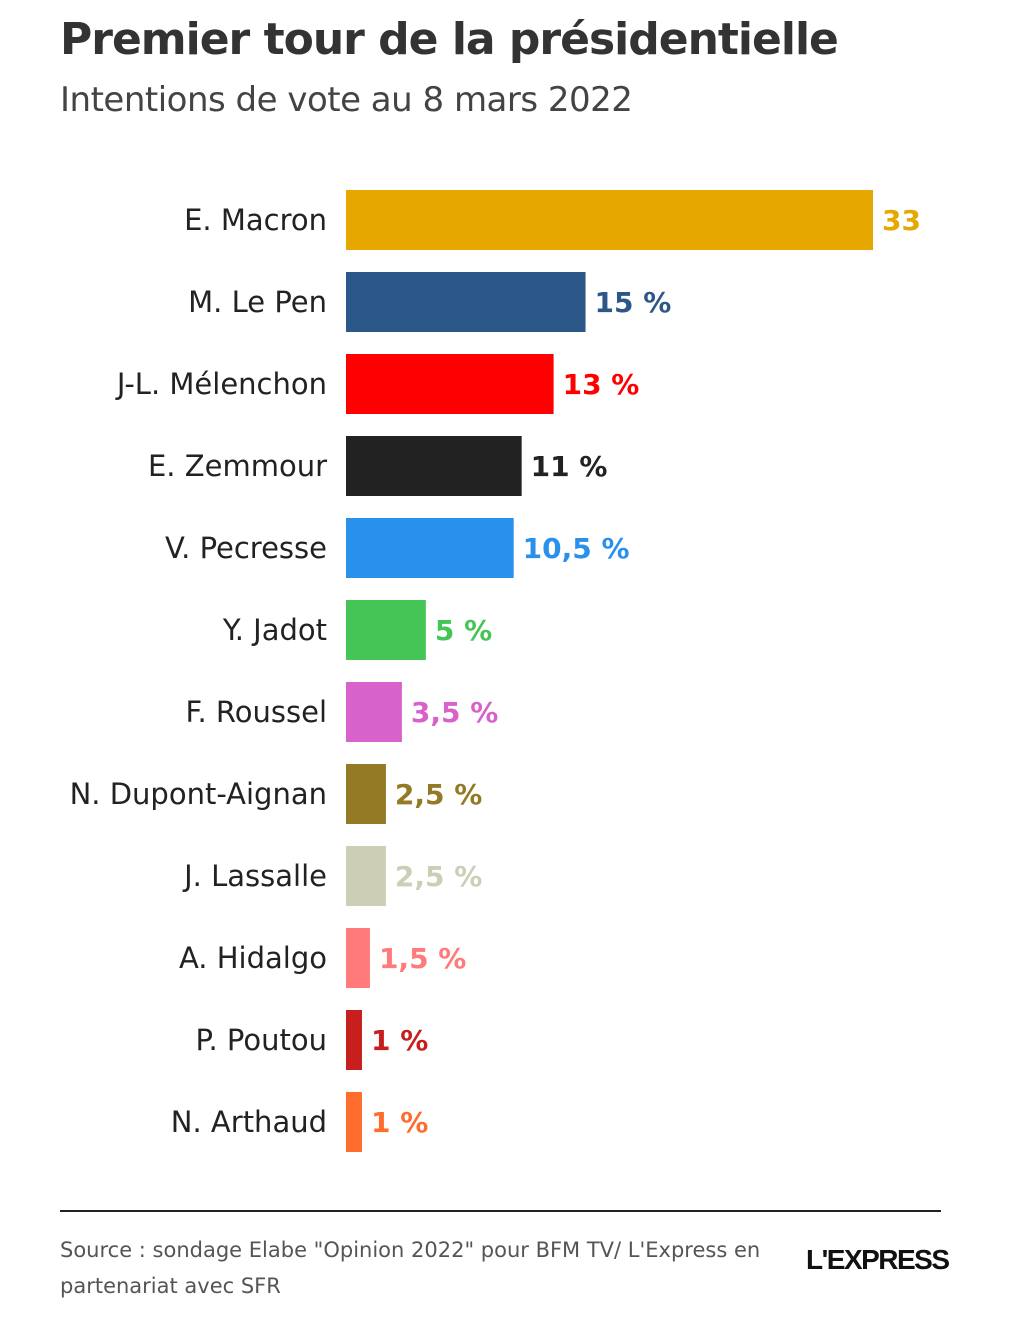 The width and height of the screenshot is (1010, 1318). What do you see at coordinates (255, 220) in the screenshot?
I see `category-label: E. Macron` at bounding box center [255, 220].